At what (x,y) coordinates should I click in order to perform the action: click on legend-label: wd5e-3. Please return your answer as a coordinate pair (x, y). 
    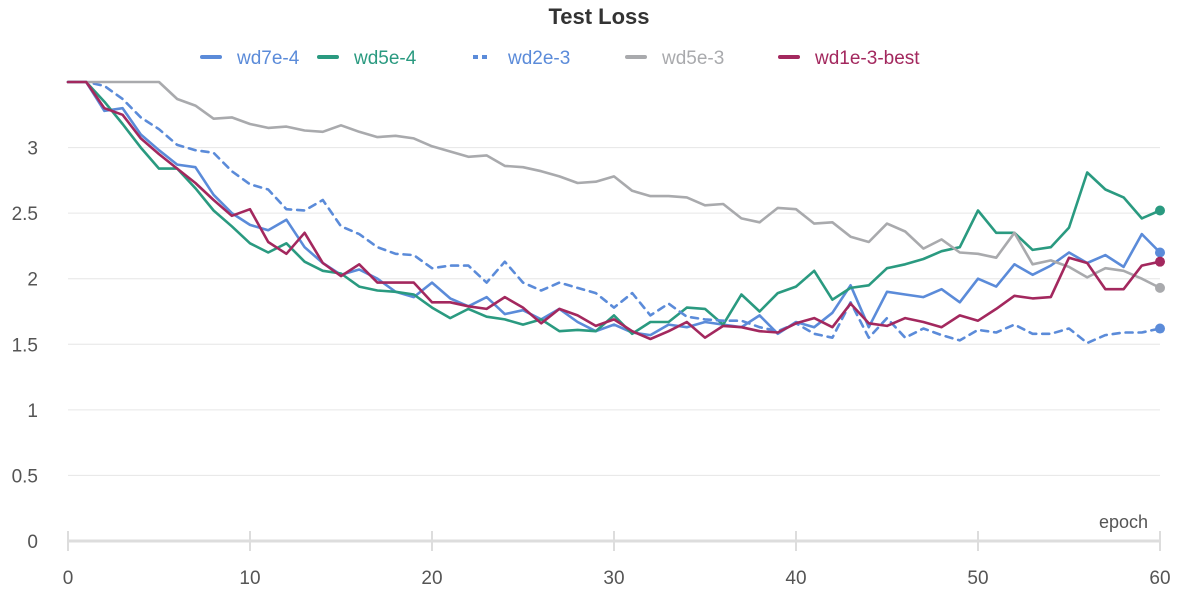
    Looking at the image, I should click on (692, 58).